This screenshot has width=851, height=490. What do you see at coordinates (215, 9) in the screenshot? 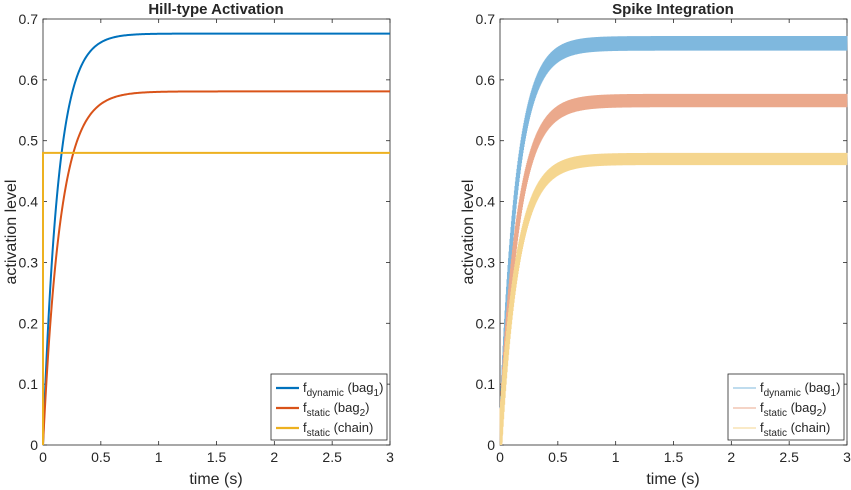
I see `chart-title: Hill-type Activation` at bounding box center [215, 9].